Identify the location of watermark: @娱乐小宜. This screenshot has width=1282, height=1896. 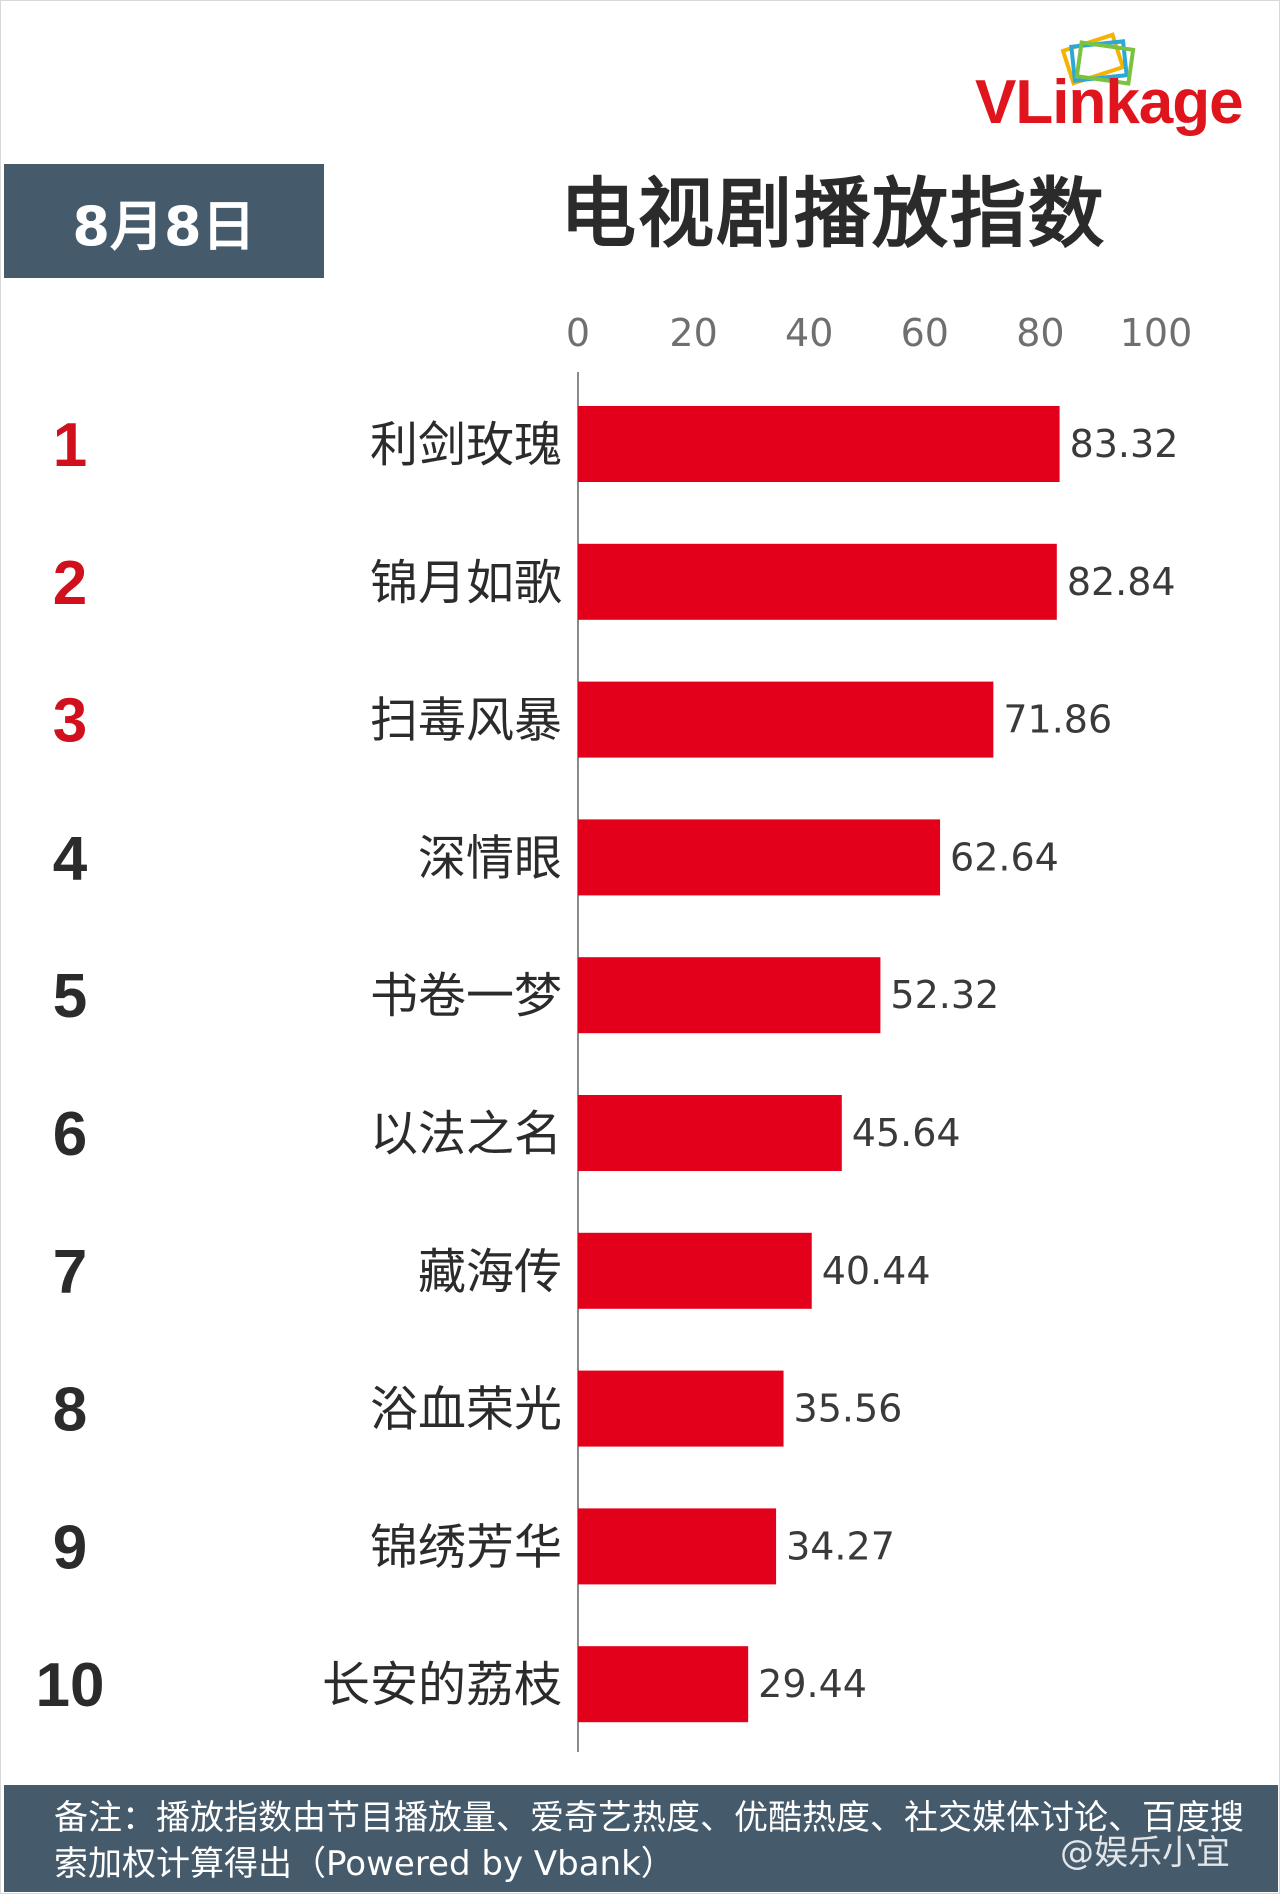
(1145, 1853).